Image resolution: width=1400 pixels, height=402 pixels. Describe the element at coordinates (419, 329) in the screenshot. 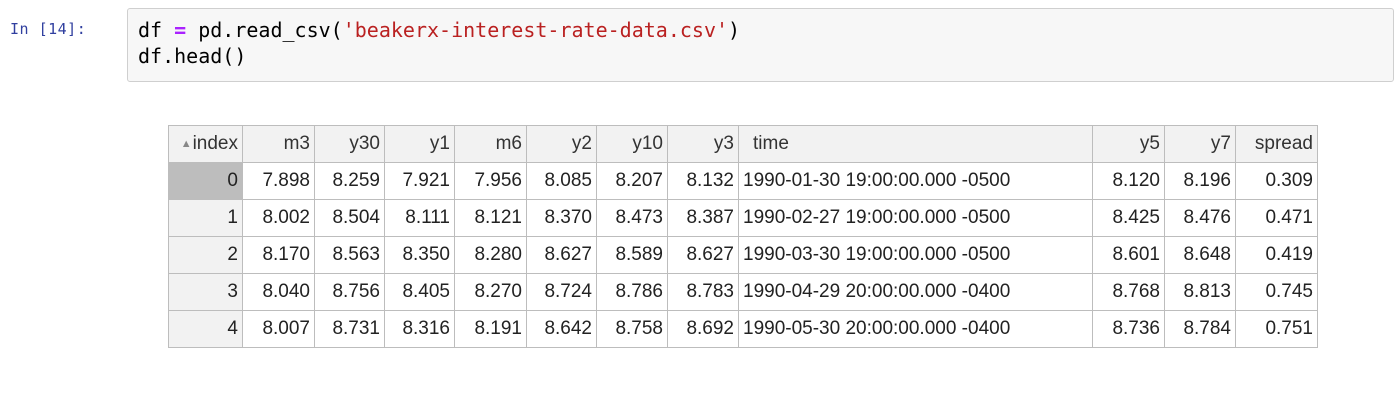

I see `table-cell: 8.316` at that location.